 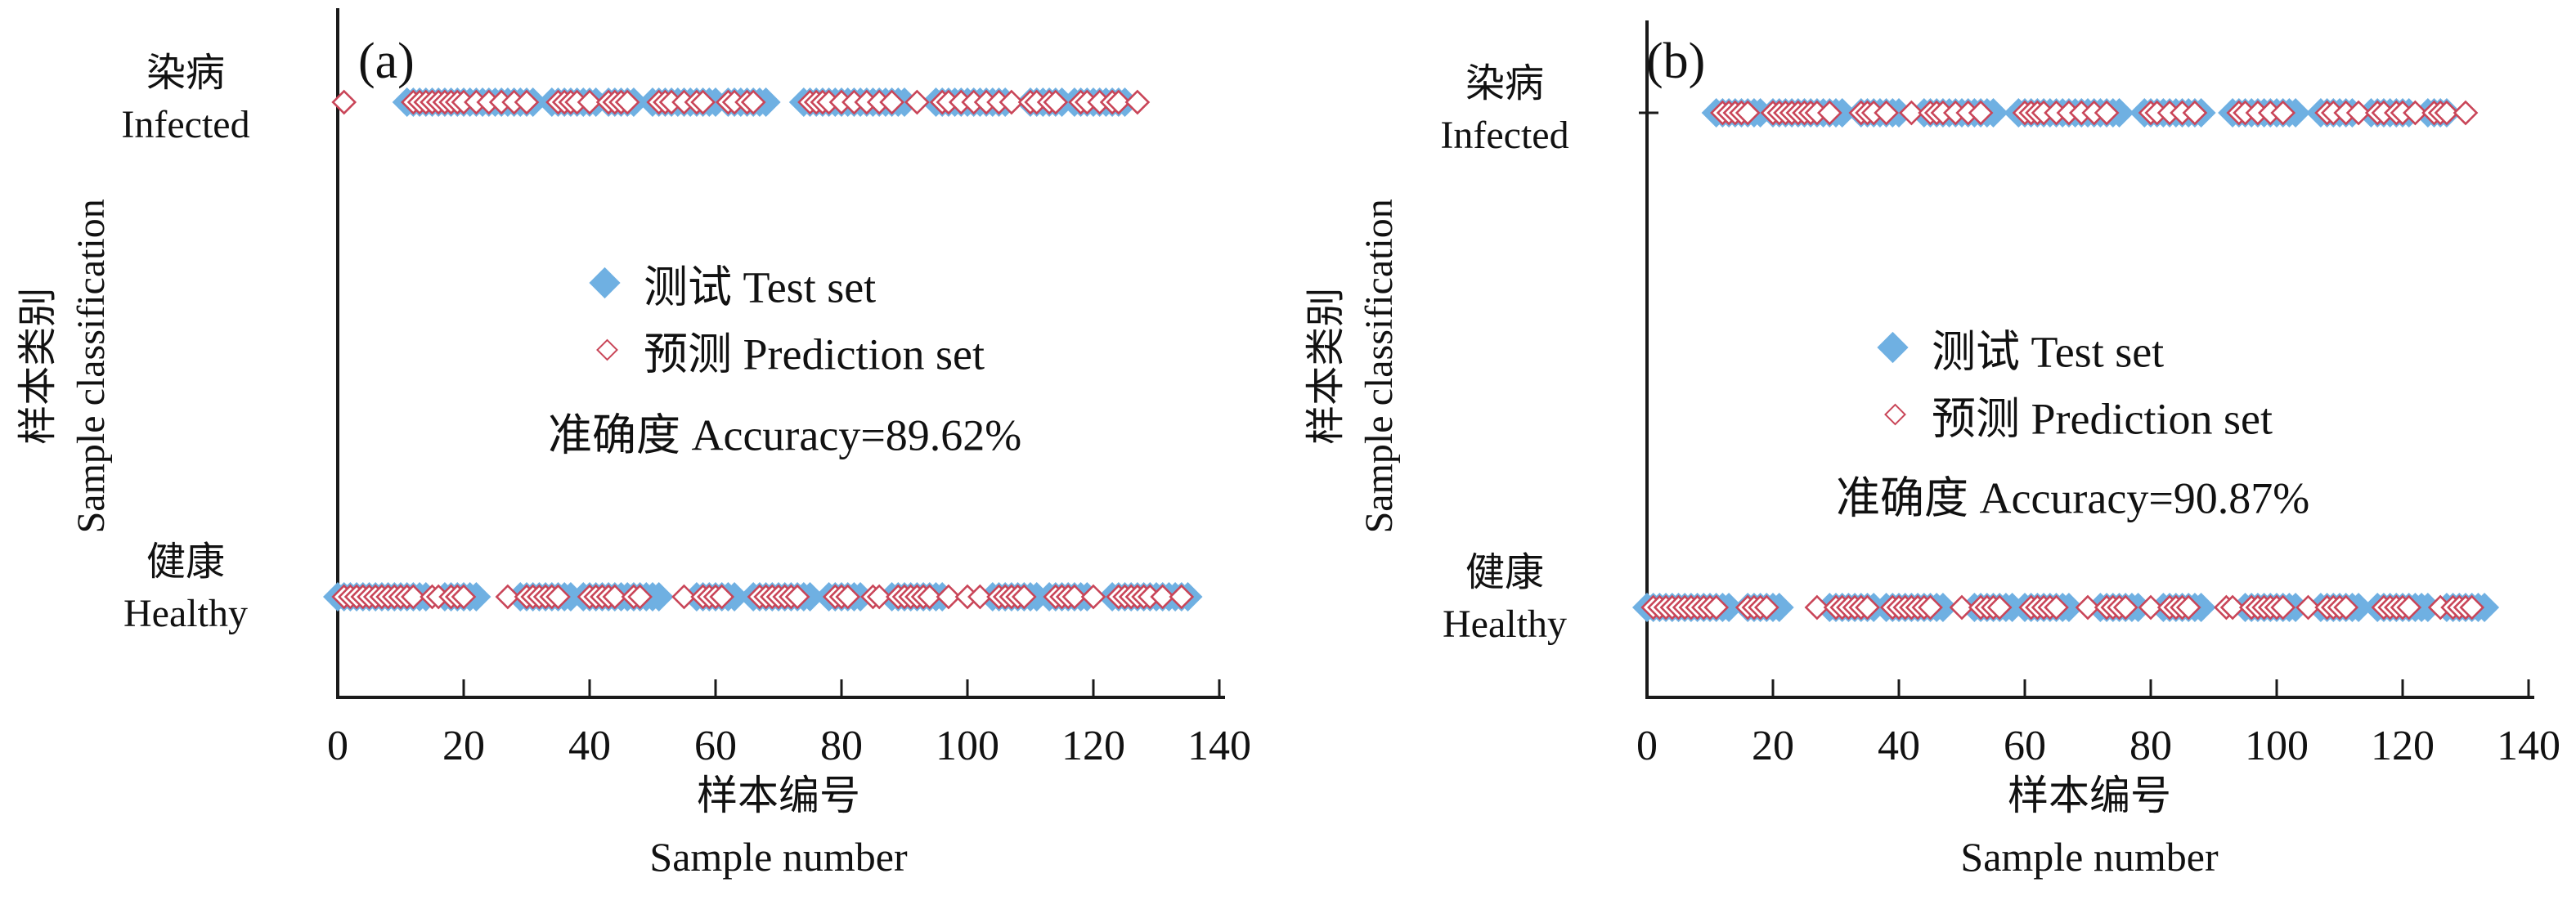 I want to click on x-tick-label: 60, so click(x=715, y=746).